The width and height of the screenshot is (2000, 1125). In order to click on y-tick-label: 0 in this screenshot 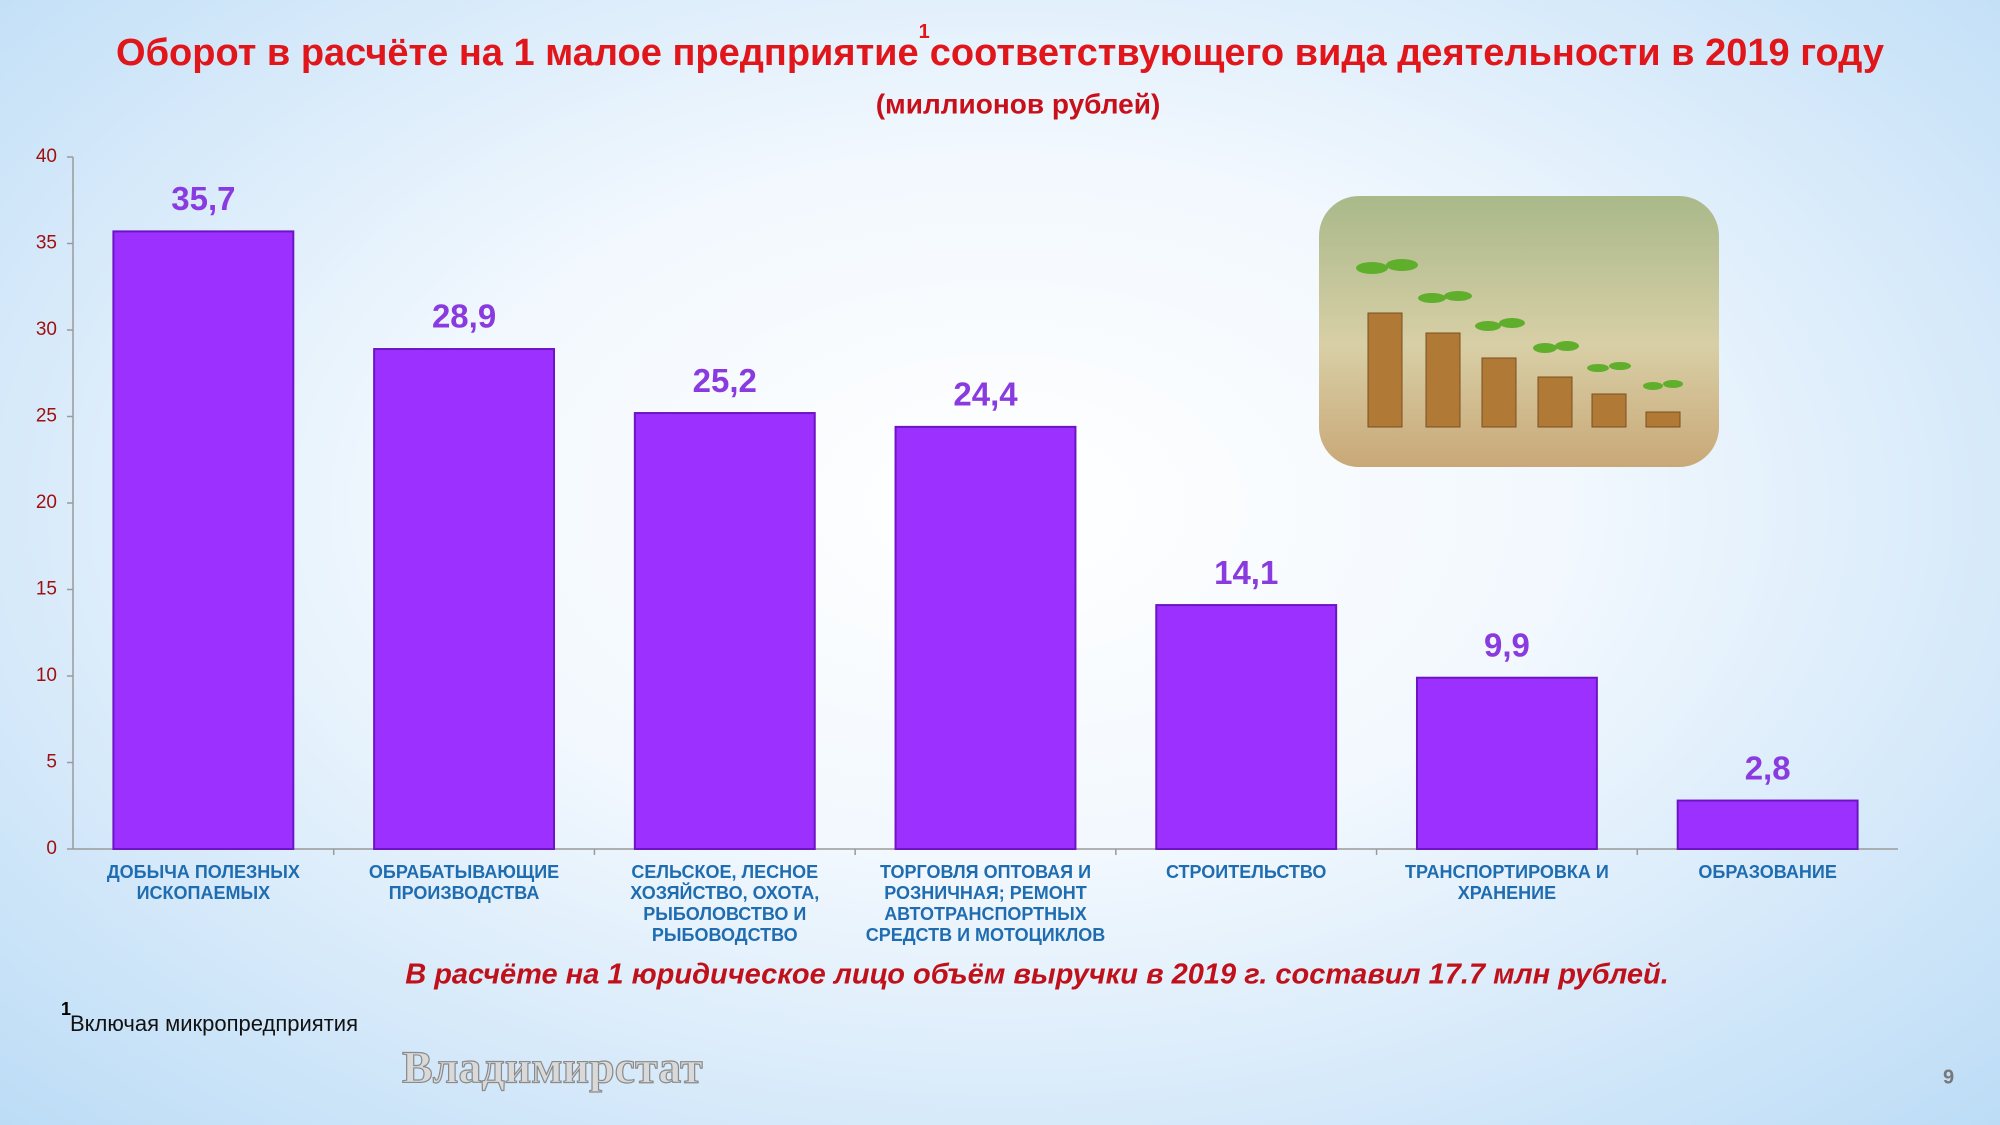, I will do `click(51, 848)`.